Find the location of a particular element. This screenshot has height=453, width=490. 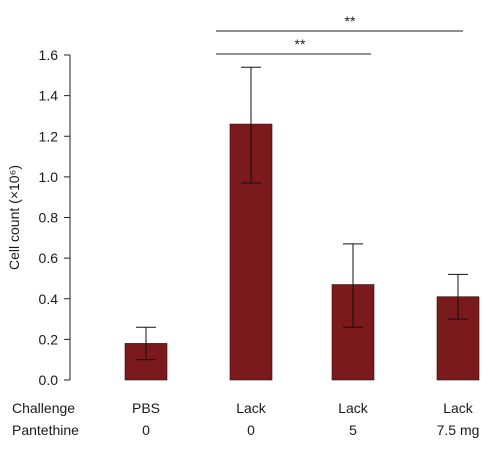

y-tick-label: 1.4 is located at coordinates (49, 96).